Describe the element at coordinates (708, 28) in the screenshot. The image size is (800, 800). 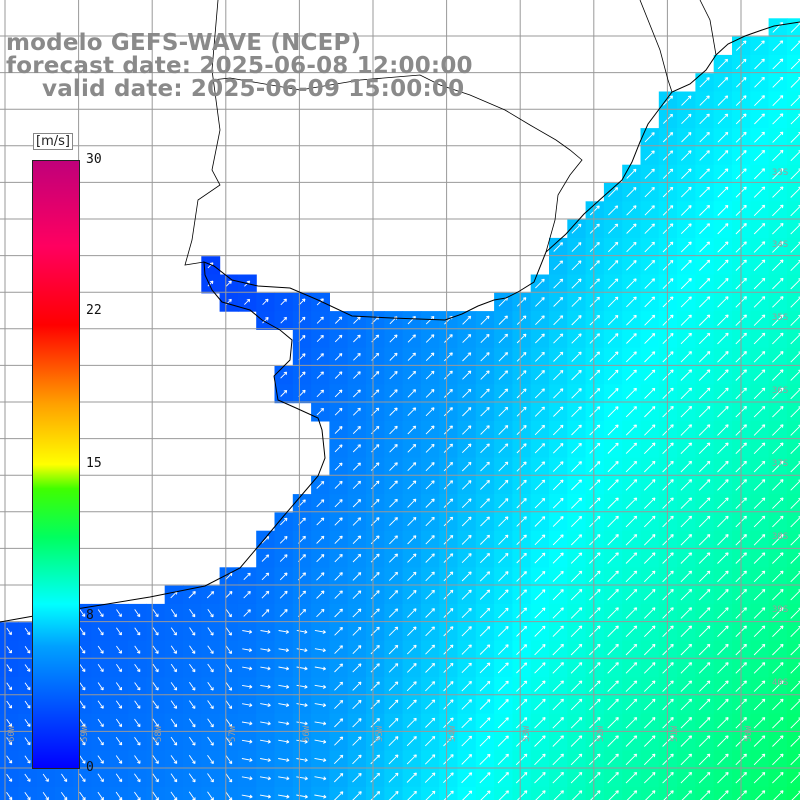
I see `border-line` at that location.